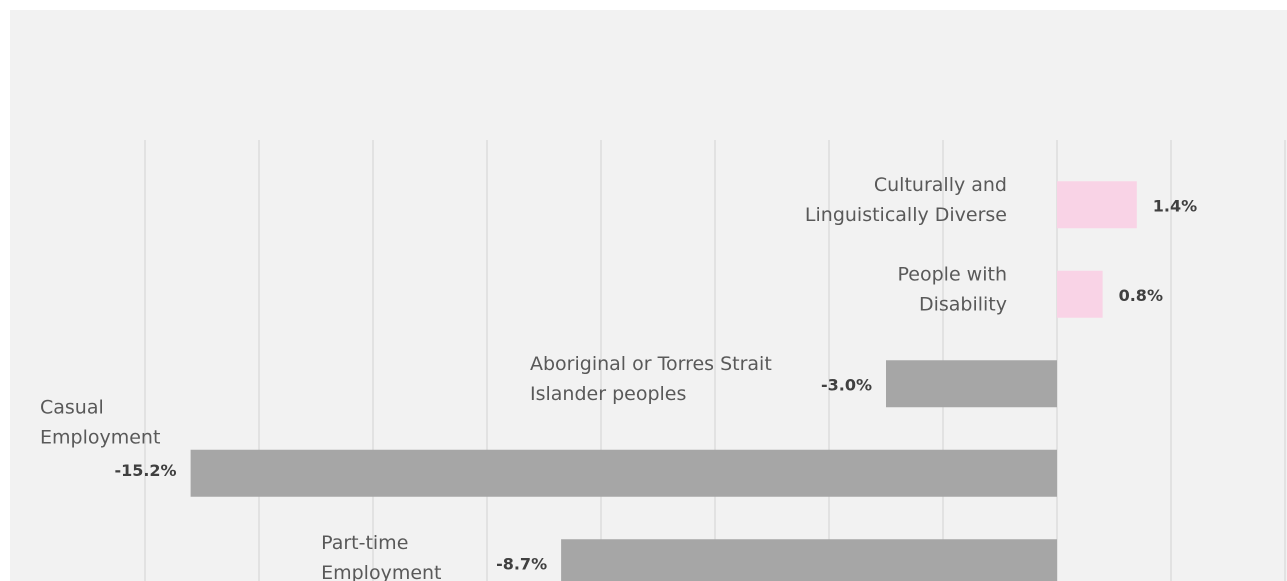  I want to click on category-label: People with Disability, so click(952, 289).